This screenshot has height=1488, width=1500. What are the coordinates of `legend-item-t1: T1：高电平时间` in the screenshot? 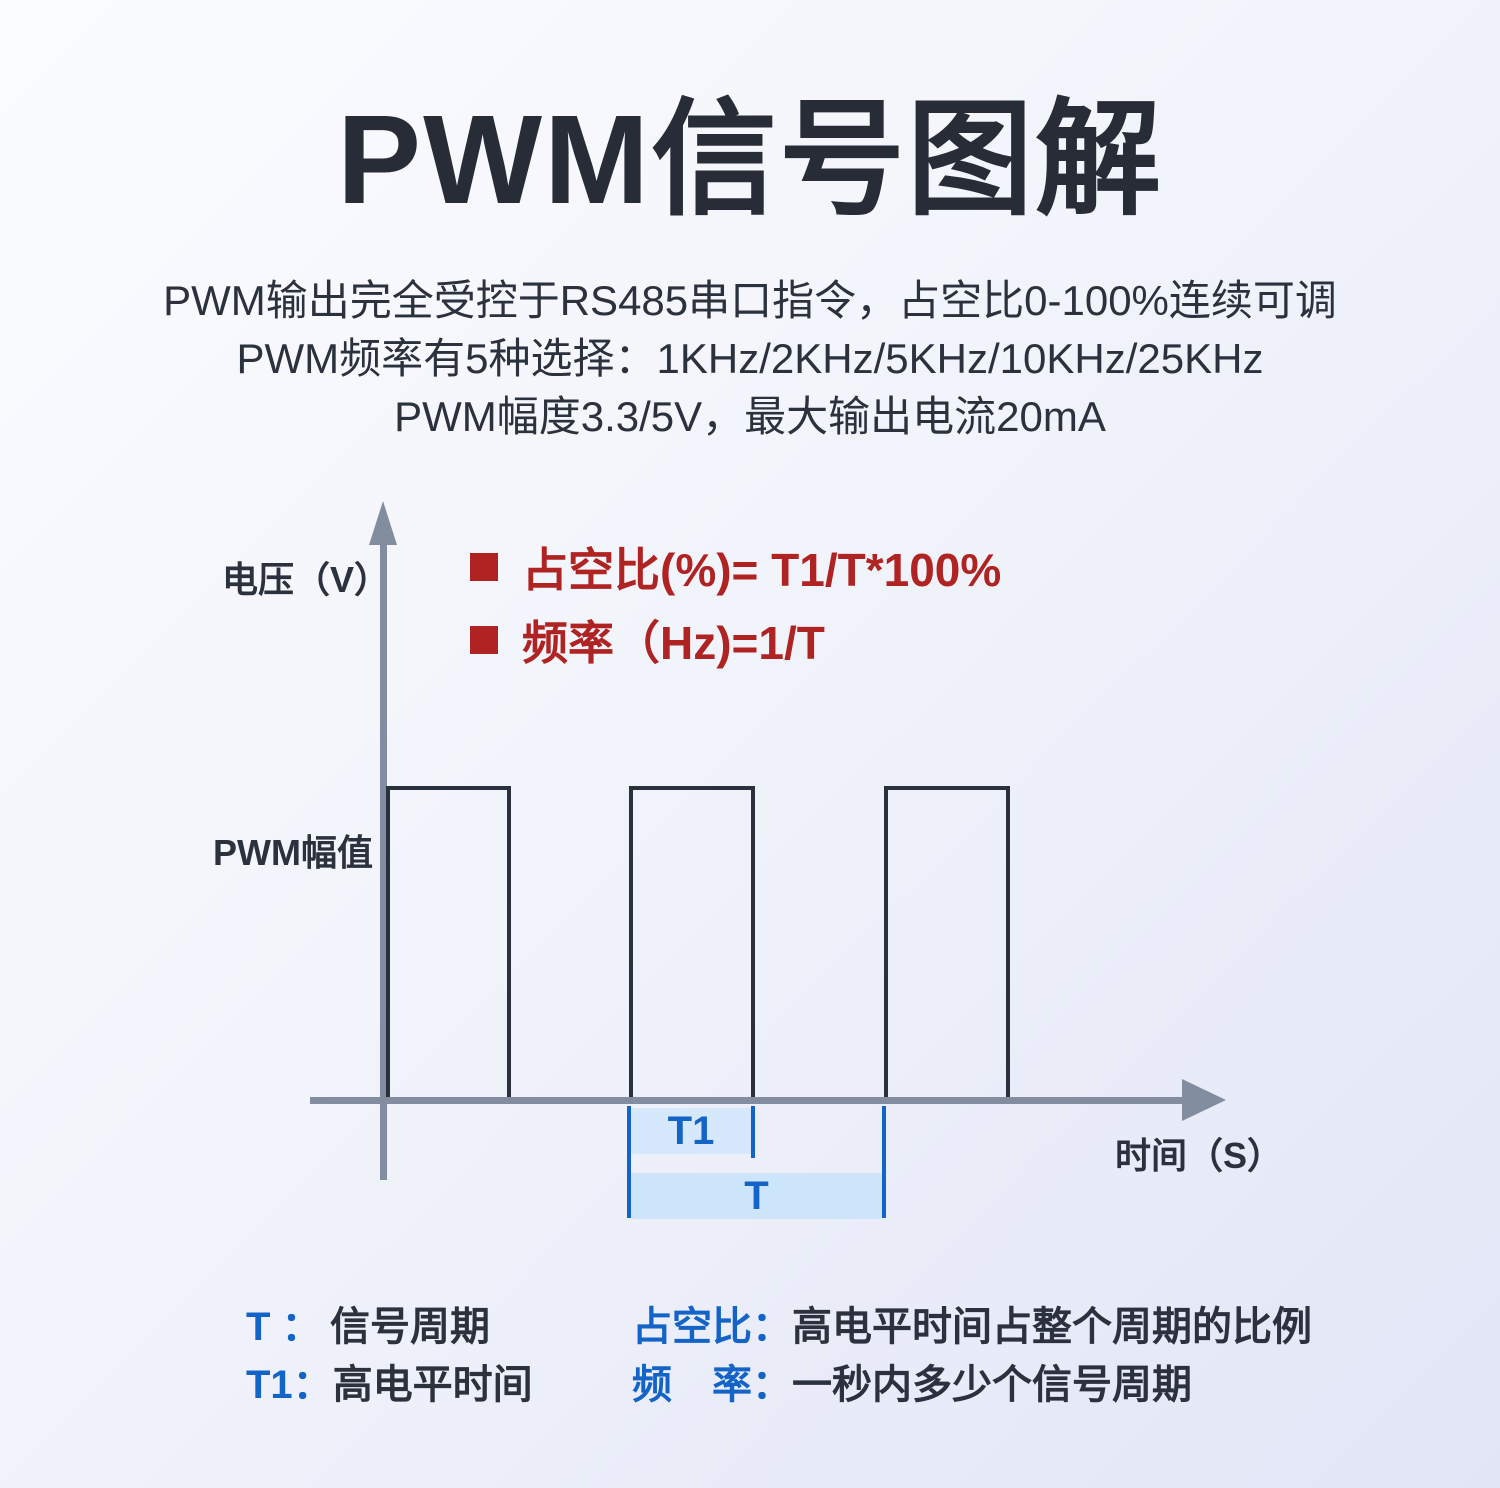 It's located at (389, 1381).